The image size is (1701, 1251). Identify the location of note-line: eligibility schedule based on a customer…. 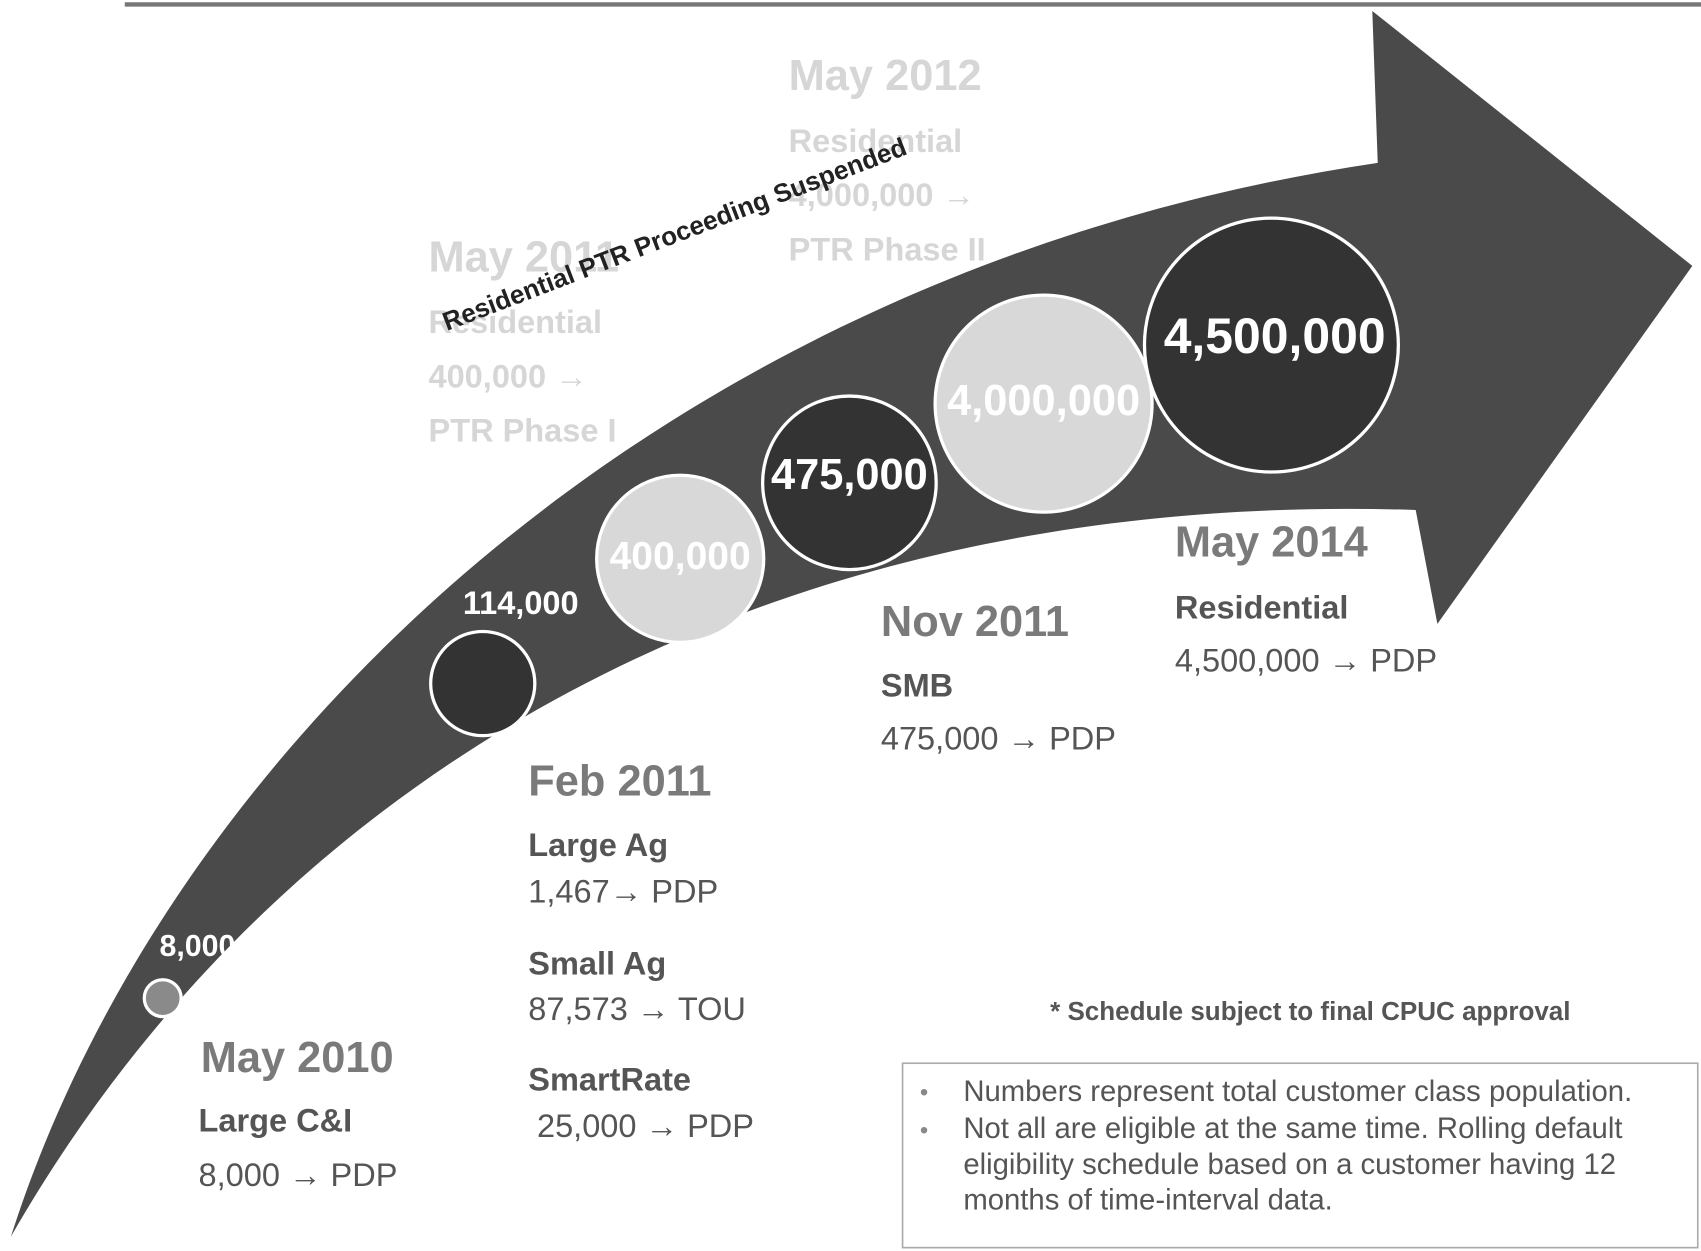
(1289, 1164).